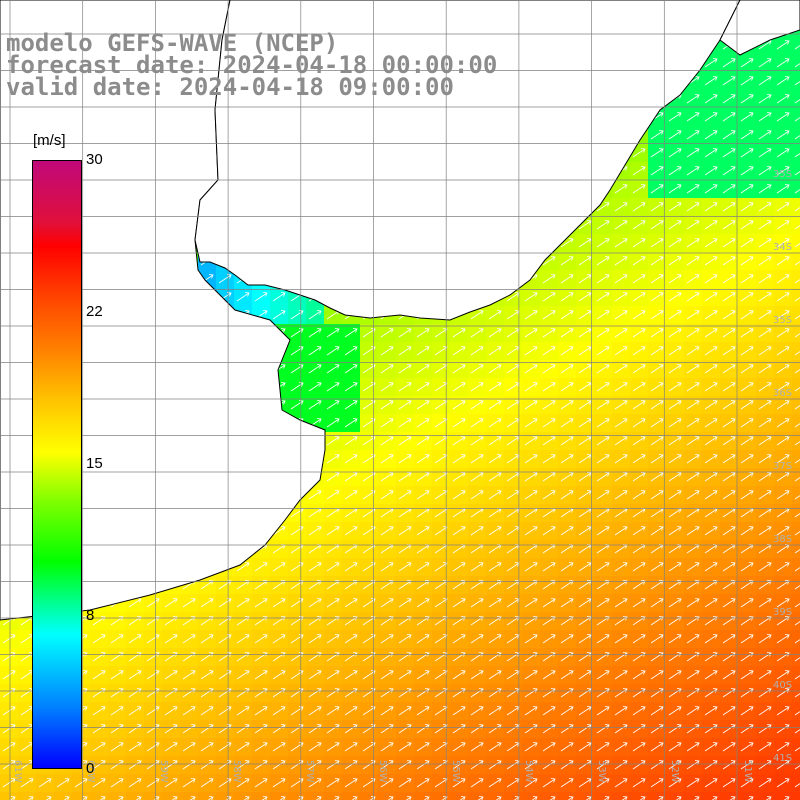  Describe the element at coordinates (236, 771) in the screenshot. I see `lon-label: 58W` at that location.